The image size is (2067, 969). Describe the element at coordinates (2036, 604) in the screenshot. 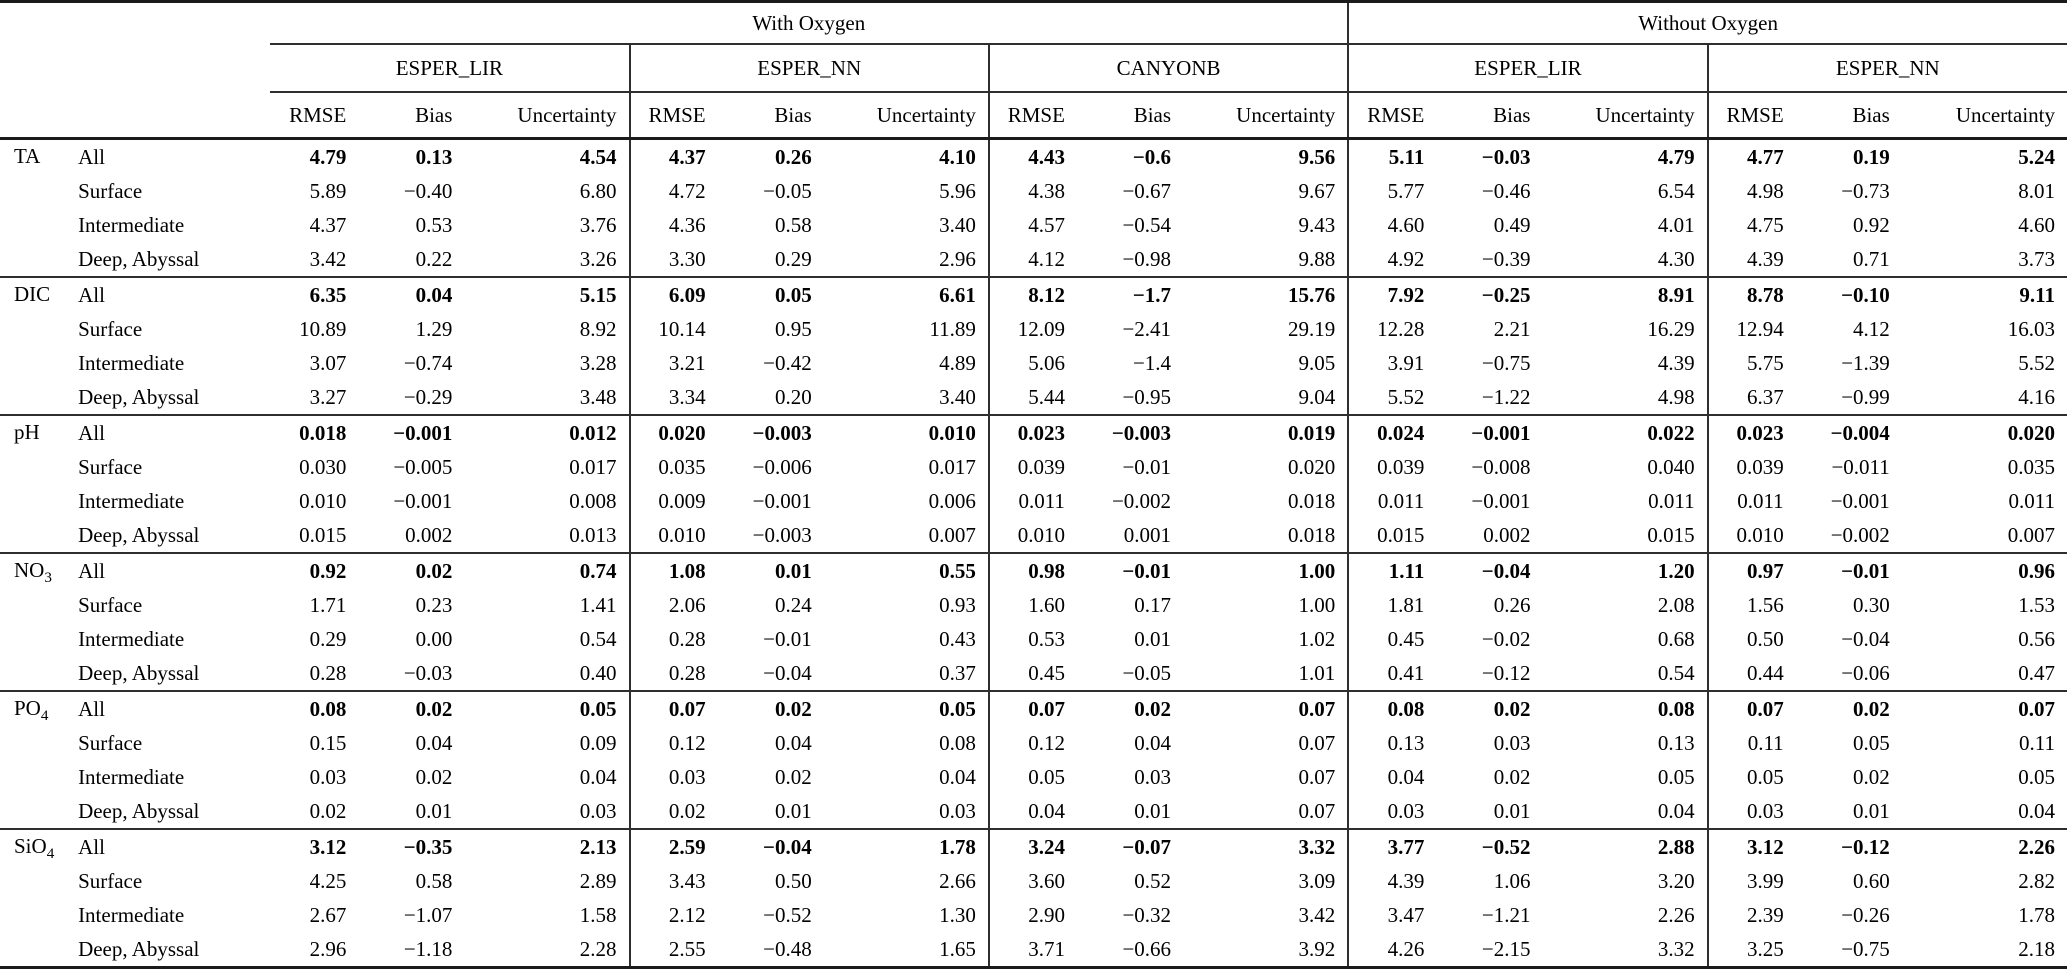

I see `metric-value: 1.53` at that location.